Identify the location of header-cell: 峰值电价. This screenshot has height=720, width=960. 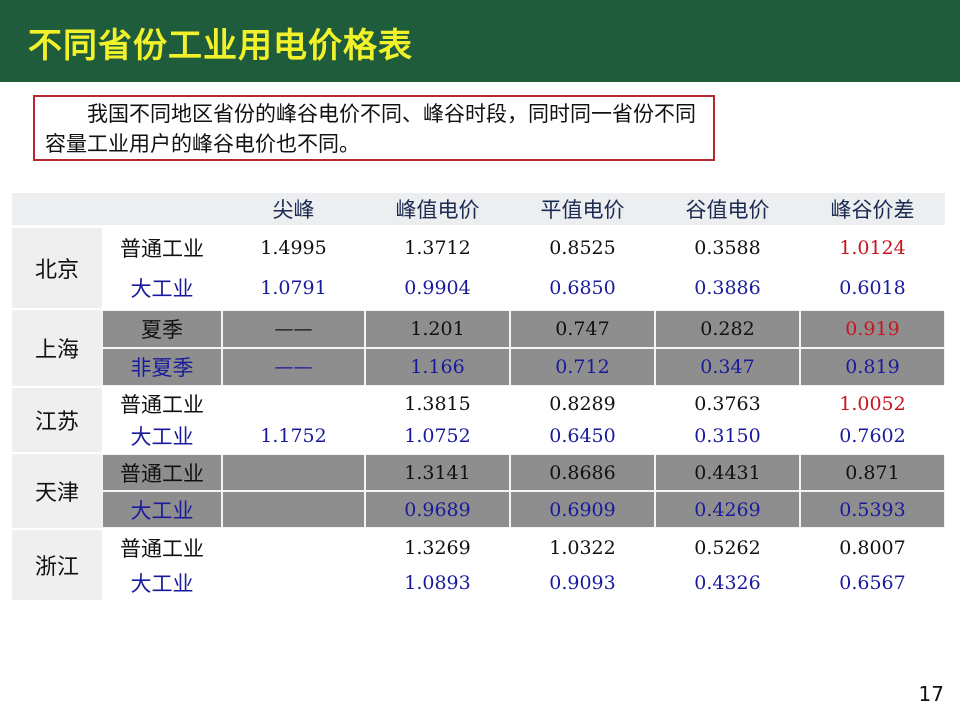
(437, 209).